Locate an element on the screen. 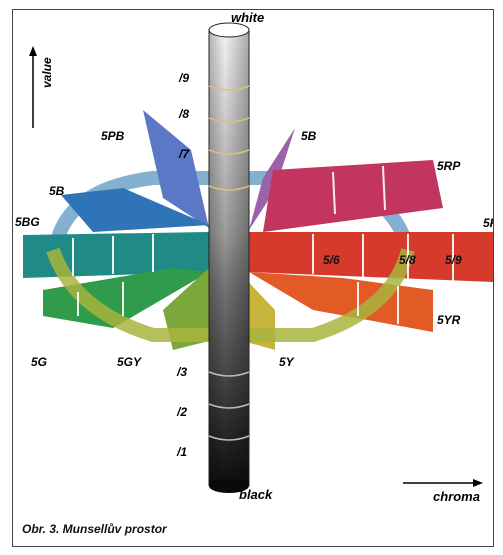  hue-label-5r: 5R is located at coordinates (488, 223).